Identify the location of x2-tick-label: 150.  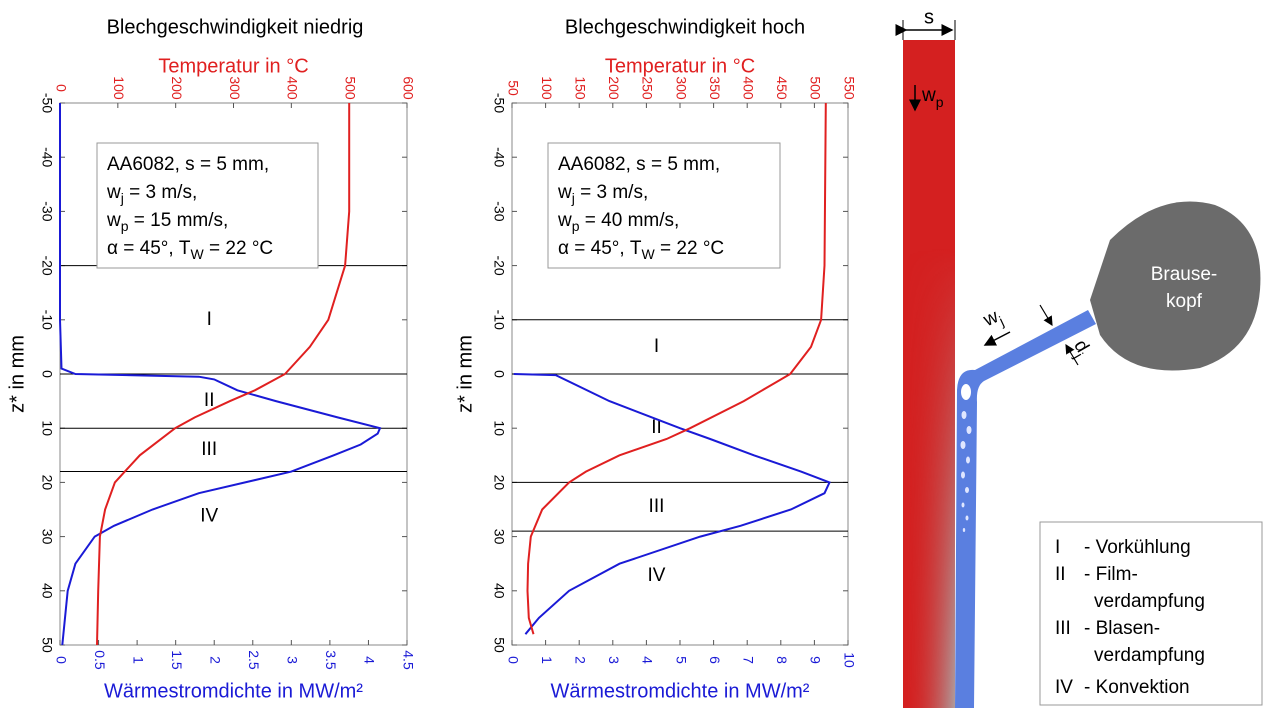
(580, 88).